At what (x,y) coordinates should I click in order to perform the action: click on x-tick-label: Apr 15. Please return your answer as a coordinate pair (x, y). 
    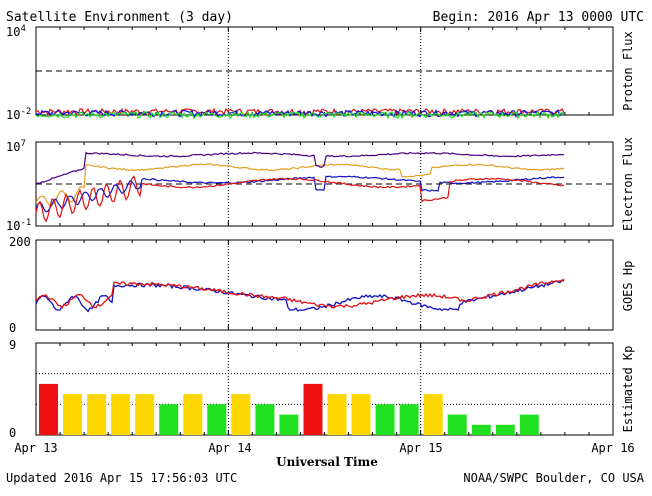
    Looking at the image, I should click on (420, 448).